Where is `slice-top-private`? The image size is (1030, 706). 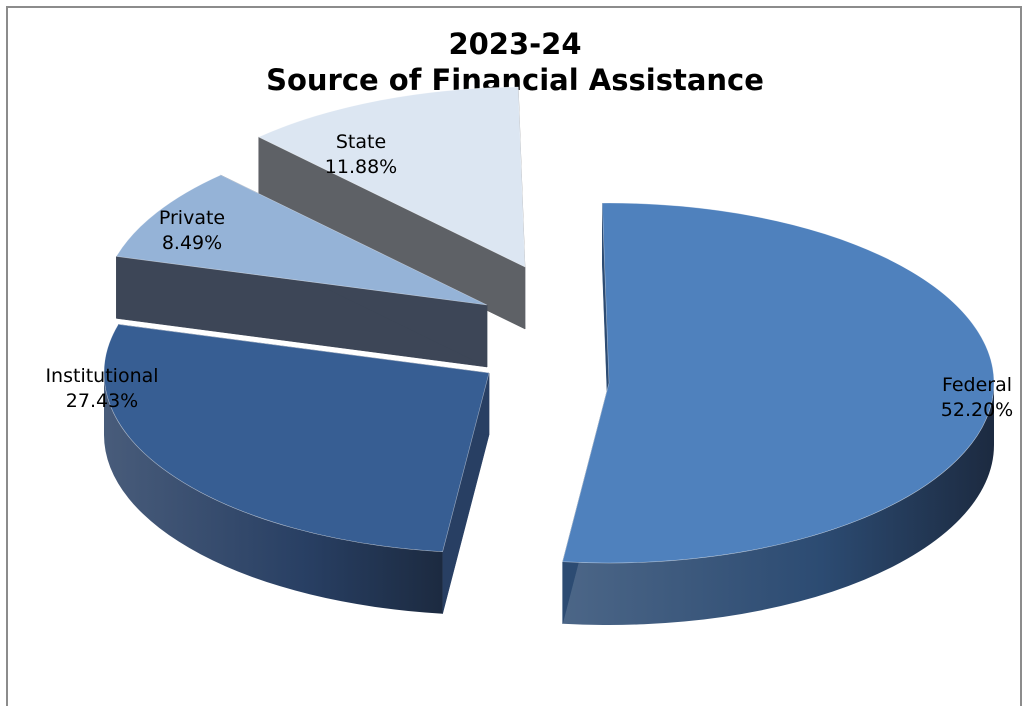
slice-top-private is located at coordinates (301, 240).